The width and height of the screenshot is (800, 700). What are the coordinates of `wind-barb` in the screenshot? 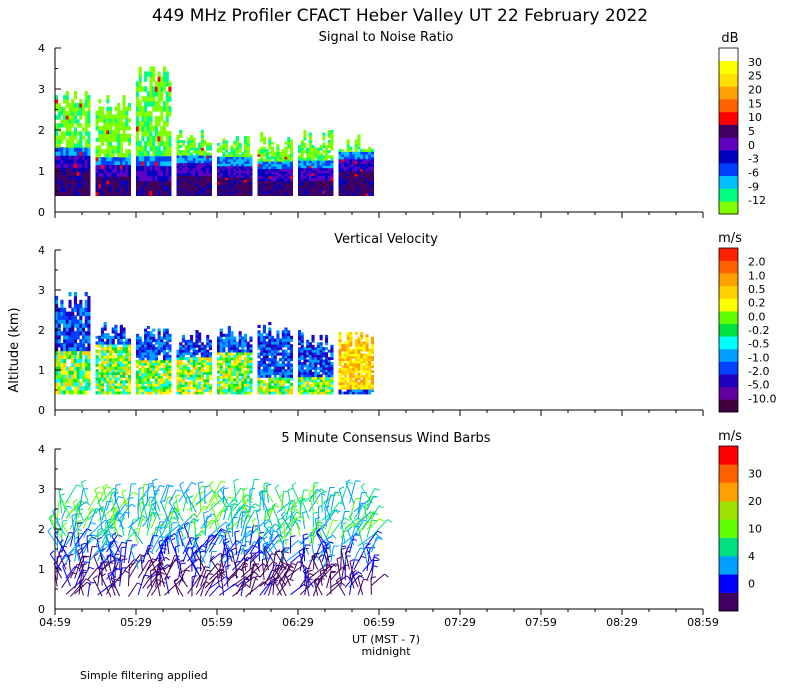 It's located at (178, 537).